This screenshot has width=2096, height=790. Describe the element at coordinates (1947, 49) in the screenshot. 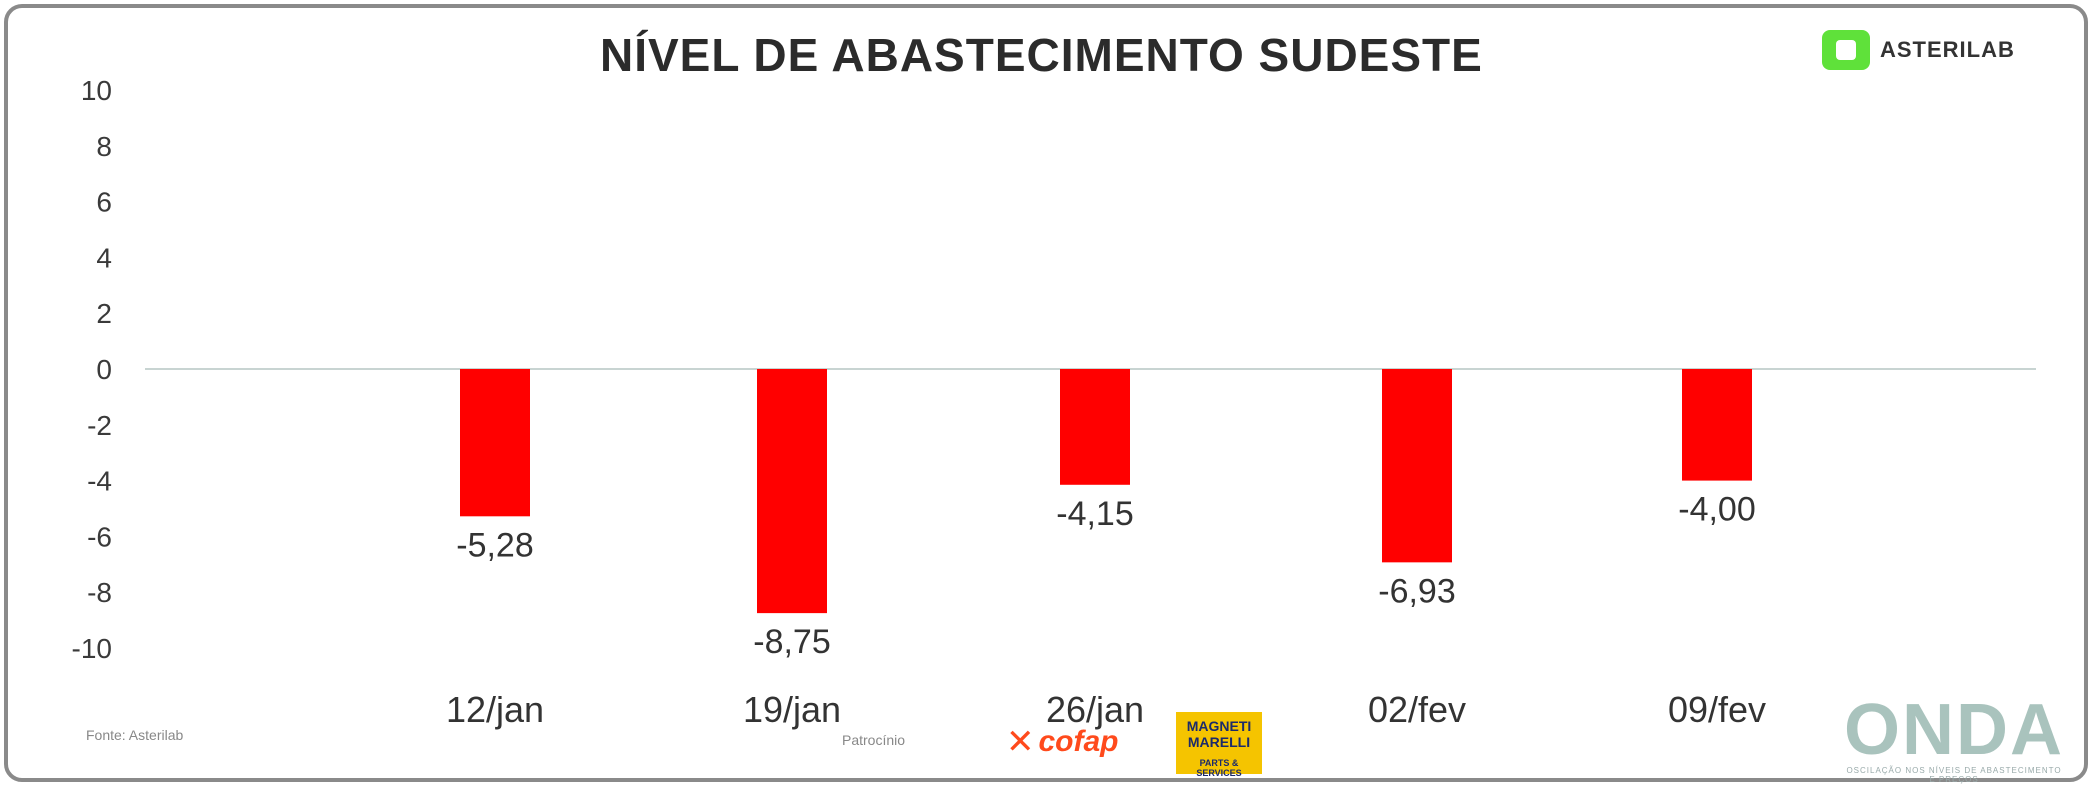

I see `brand-name: ASTERILAB` at that location.